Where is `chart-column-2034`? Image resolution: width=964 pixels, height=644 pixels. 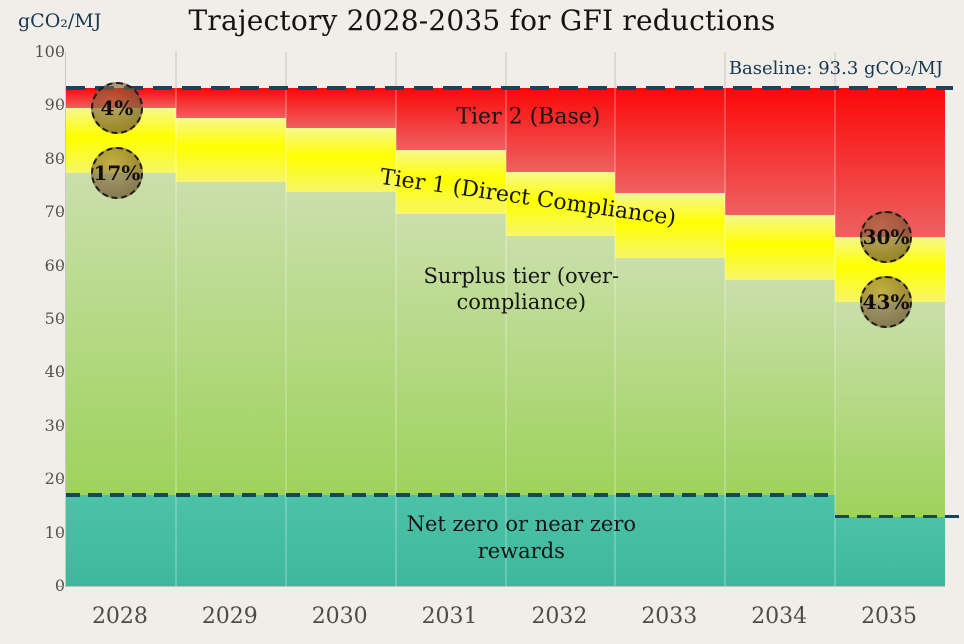
chart-column-2034 is located at coordinates (780, 319).